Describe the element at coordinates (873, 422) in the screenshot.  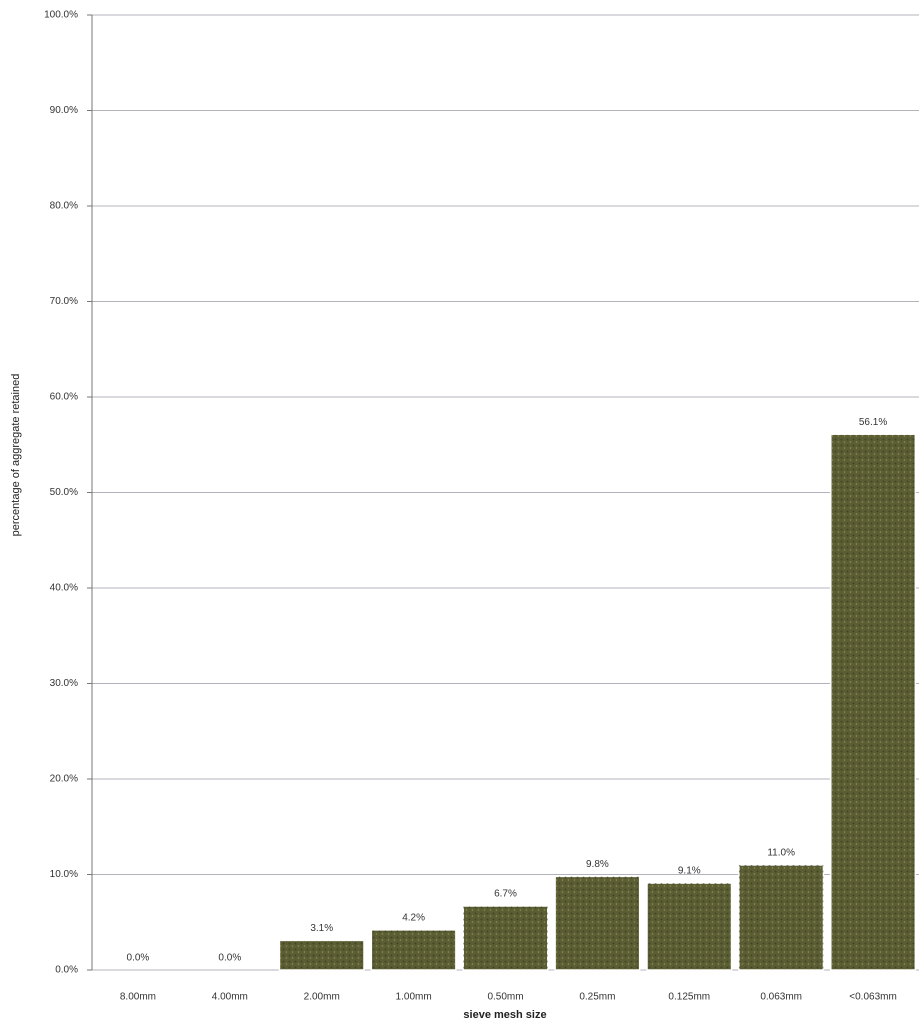
I see `value-label: 56.1%` at that location.